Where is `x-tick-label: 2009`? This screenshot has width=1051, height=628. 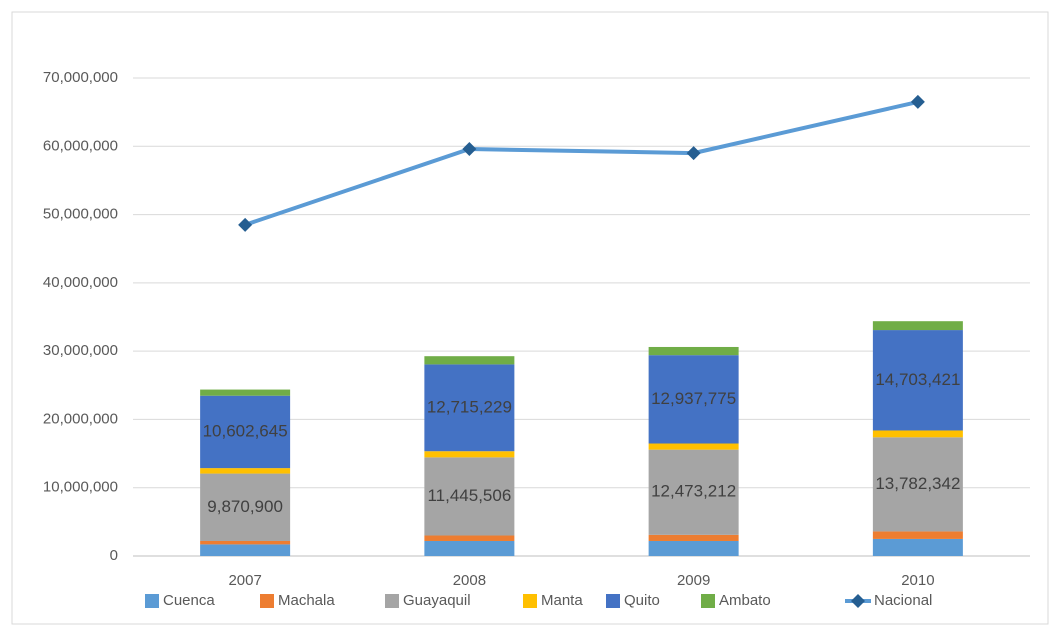 x-tick-label: 2009 is located at coordinates (693, 580).